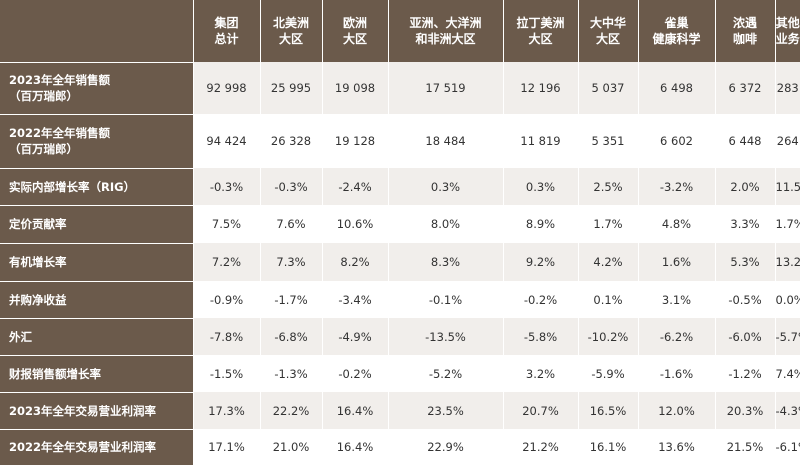 Image resolution: width=800 pixels, height=465 pixels. Describe the element at coordinates (290, 224) in the screenshot. I see `table-cell: 7.6%` at that location.